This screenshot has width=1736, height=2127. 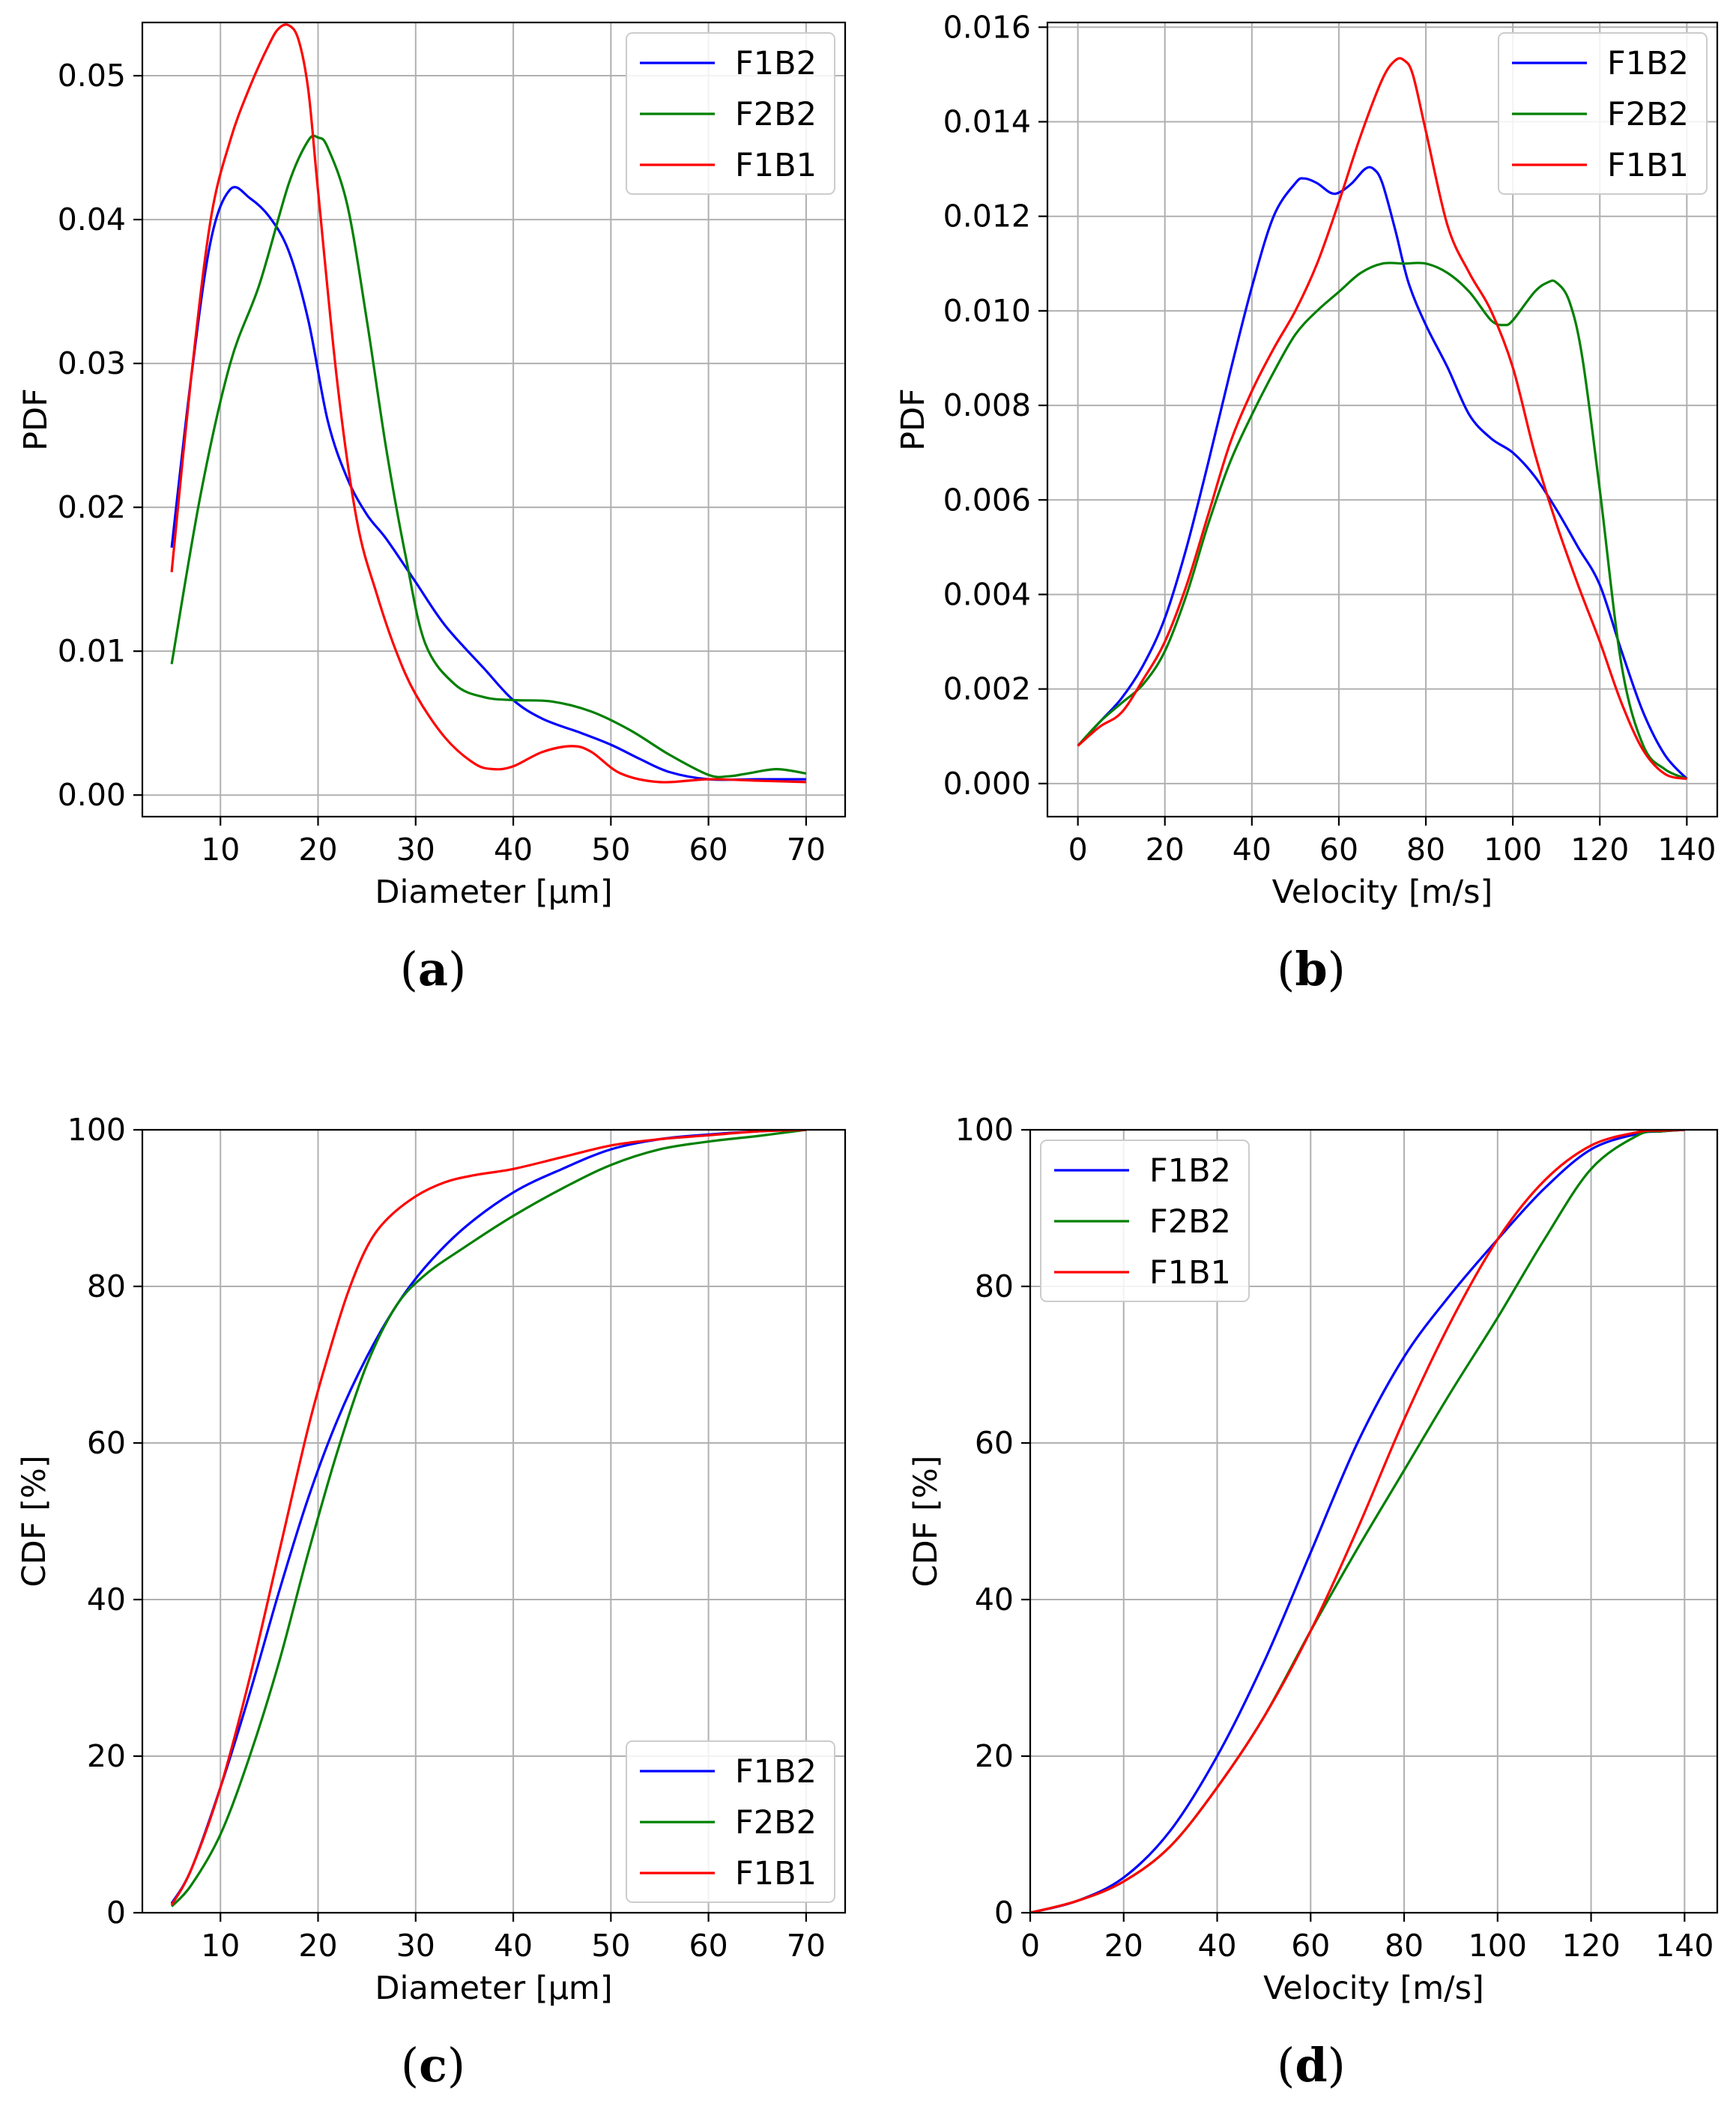 I want to click on y-tick-label: 0.016, so click(x=987, y=27).